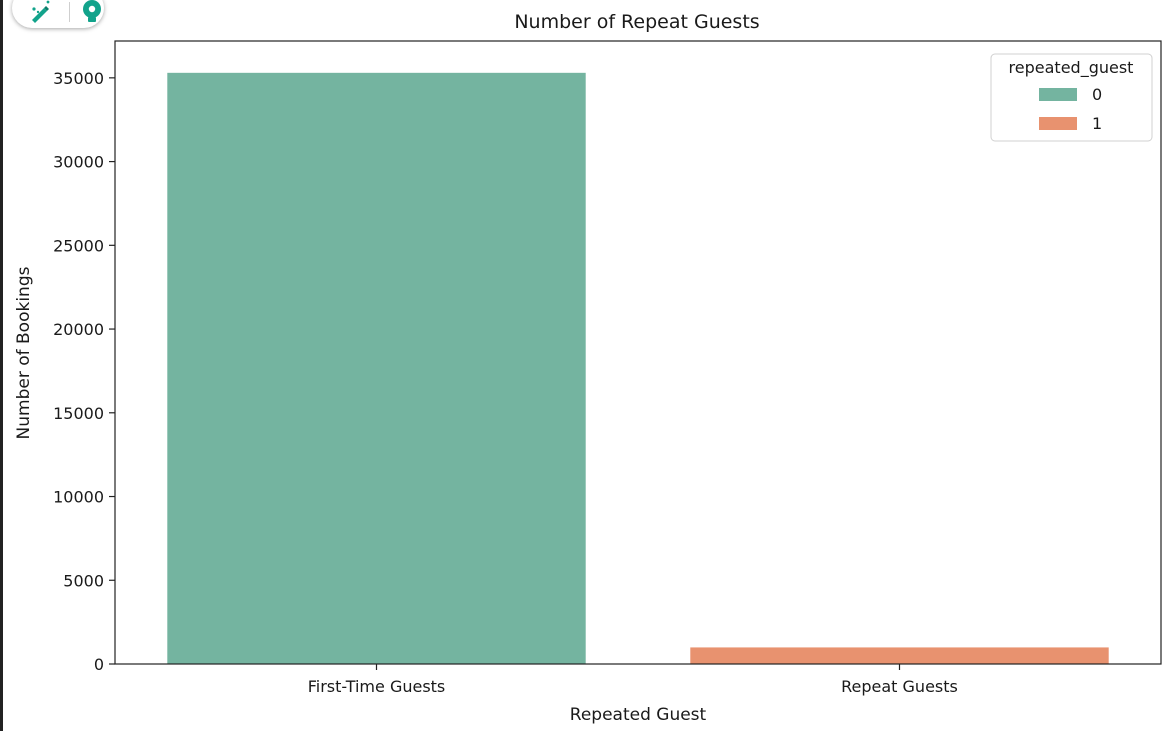 Image resolution: width=1174 pixels, height=731 pixels. I want to click on y-tick-label: 15000, so click(78, 413).